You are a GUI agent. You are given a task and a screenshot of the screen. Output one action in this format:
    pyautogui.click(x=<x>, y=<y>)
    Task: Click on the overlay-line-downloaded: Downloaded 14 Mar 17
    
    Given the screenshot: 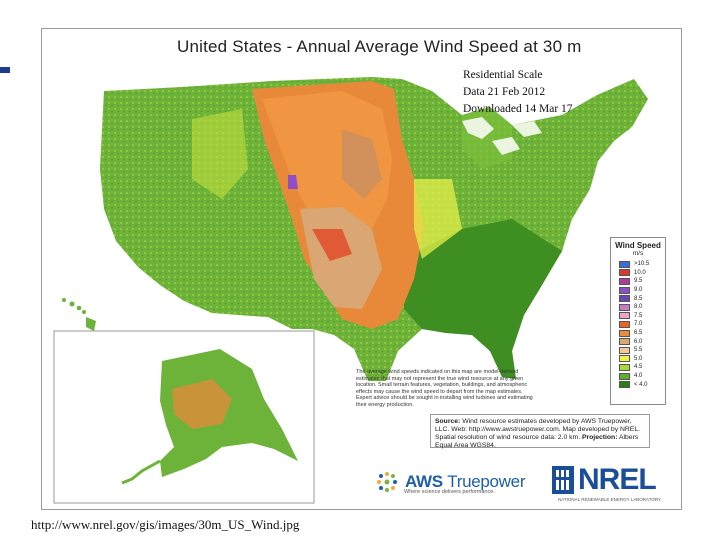 What is the action you would take?
    pyautogui.click(x=518, y=109)
    